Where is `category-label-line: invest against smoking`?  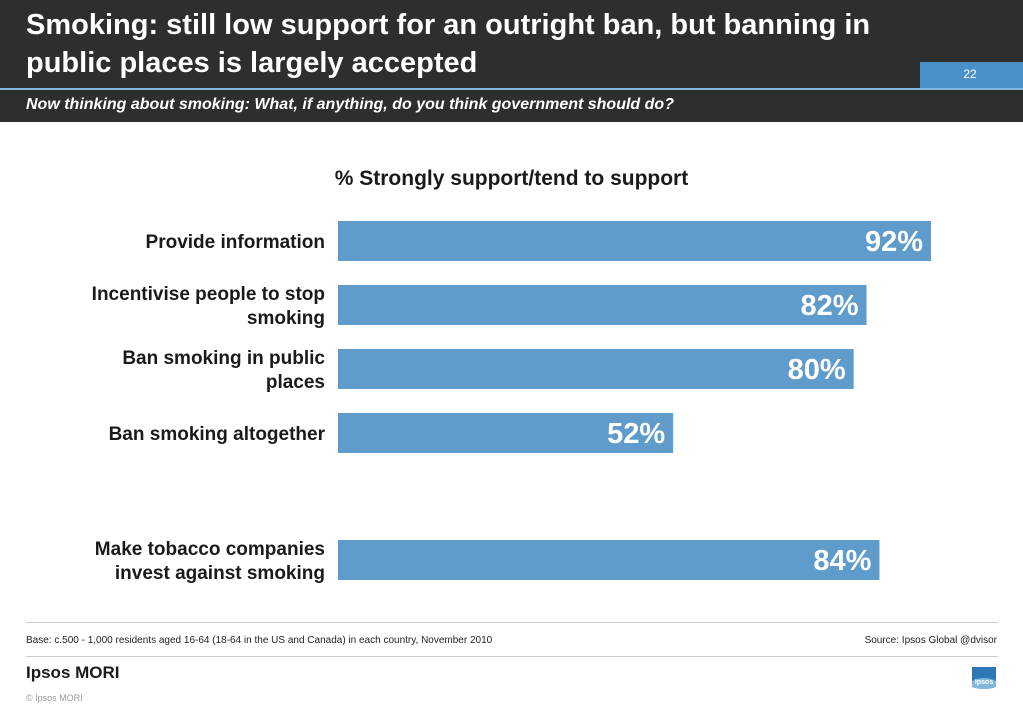 category-label-line: invest against smoking is located at coordinates (220, 573).